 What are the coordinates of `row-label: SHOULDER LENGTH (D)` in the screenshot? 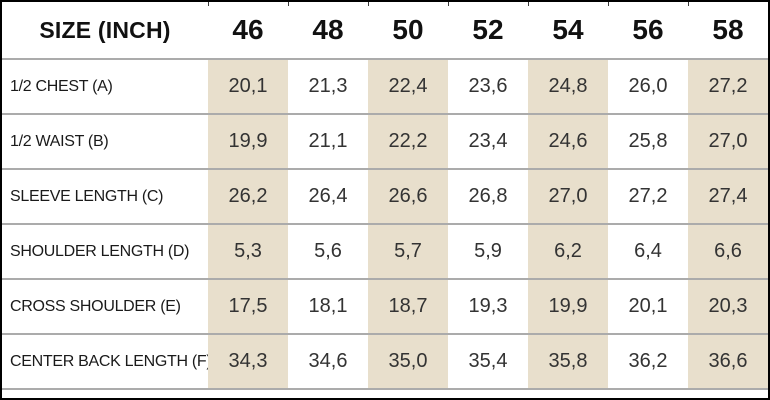 It's located at (105, 251).